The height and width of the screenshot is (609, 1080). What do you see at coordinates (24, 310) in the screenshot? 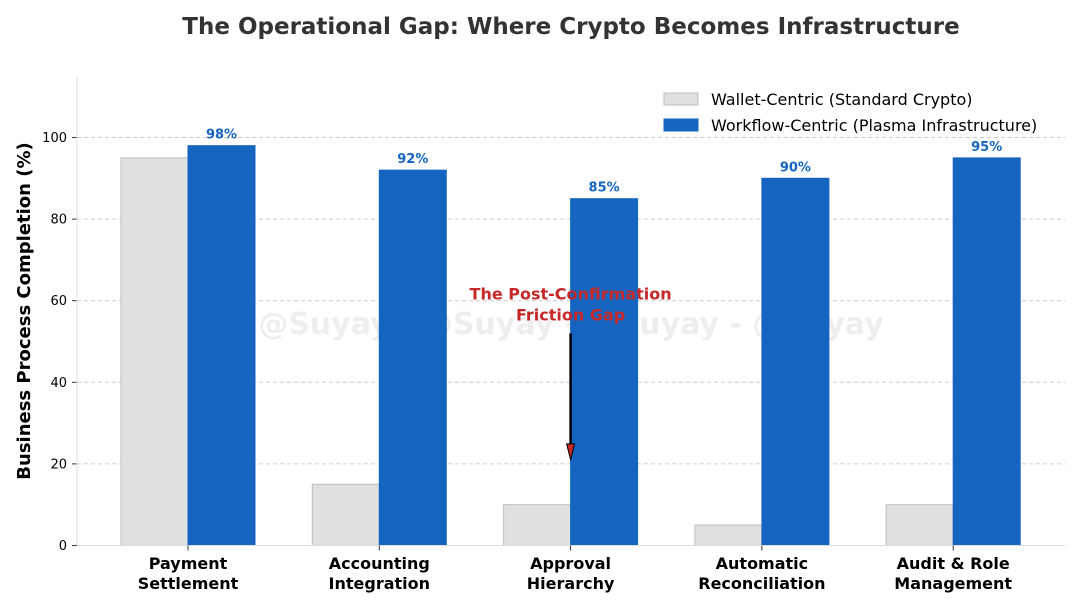
I see `y-axis-label: Business Process Completion (%)` at bounding box center [24, 310].